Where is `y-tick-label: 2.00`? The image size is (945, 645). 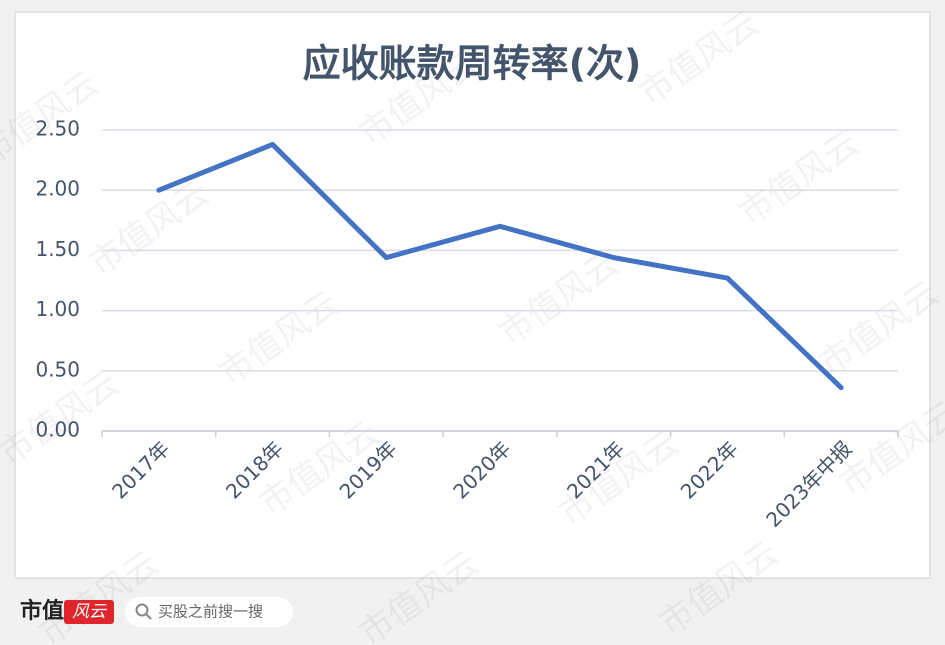 y-tick-label: 2.00 is located at coordinates (57, 189).